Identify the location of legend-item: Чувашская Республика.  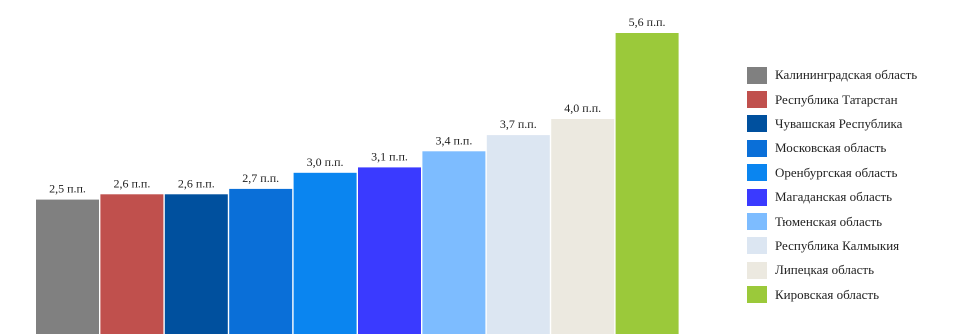
(832, 124).